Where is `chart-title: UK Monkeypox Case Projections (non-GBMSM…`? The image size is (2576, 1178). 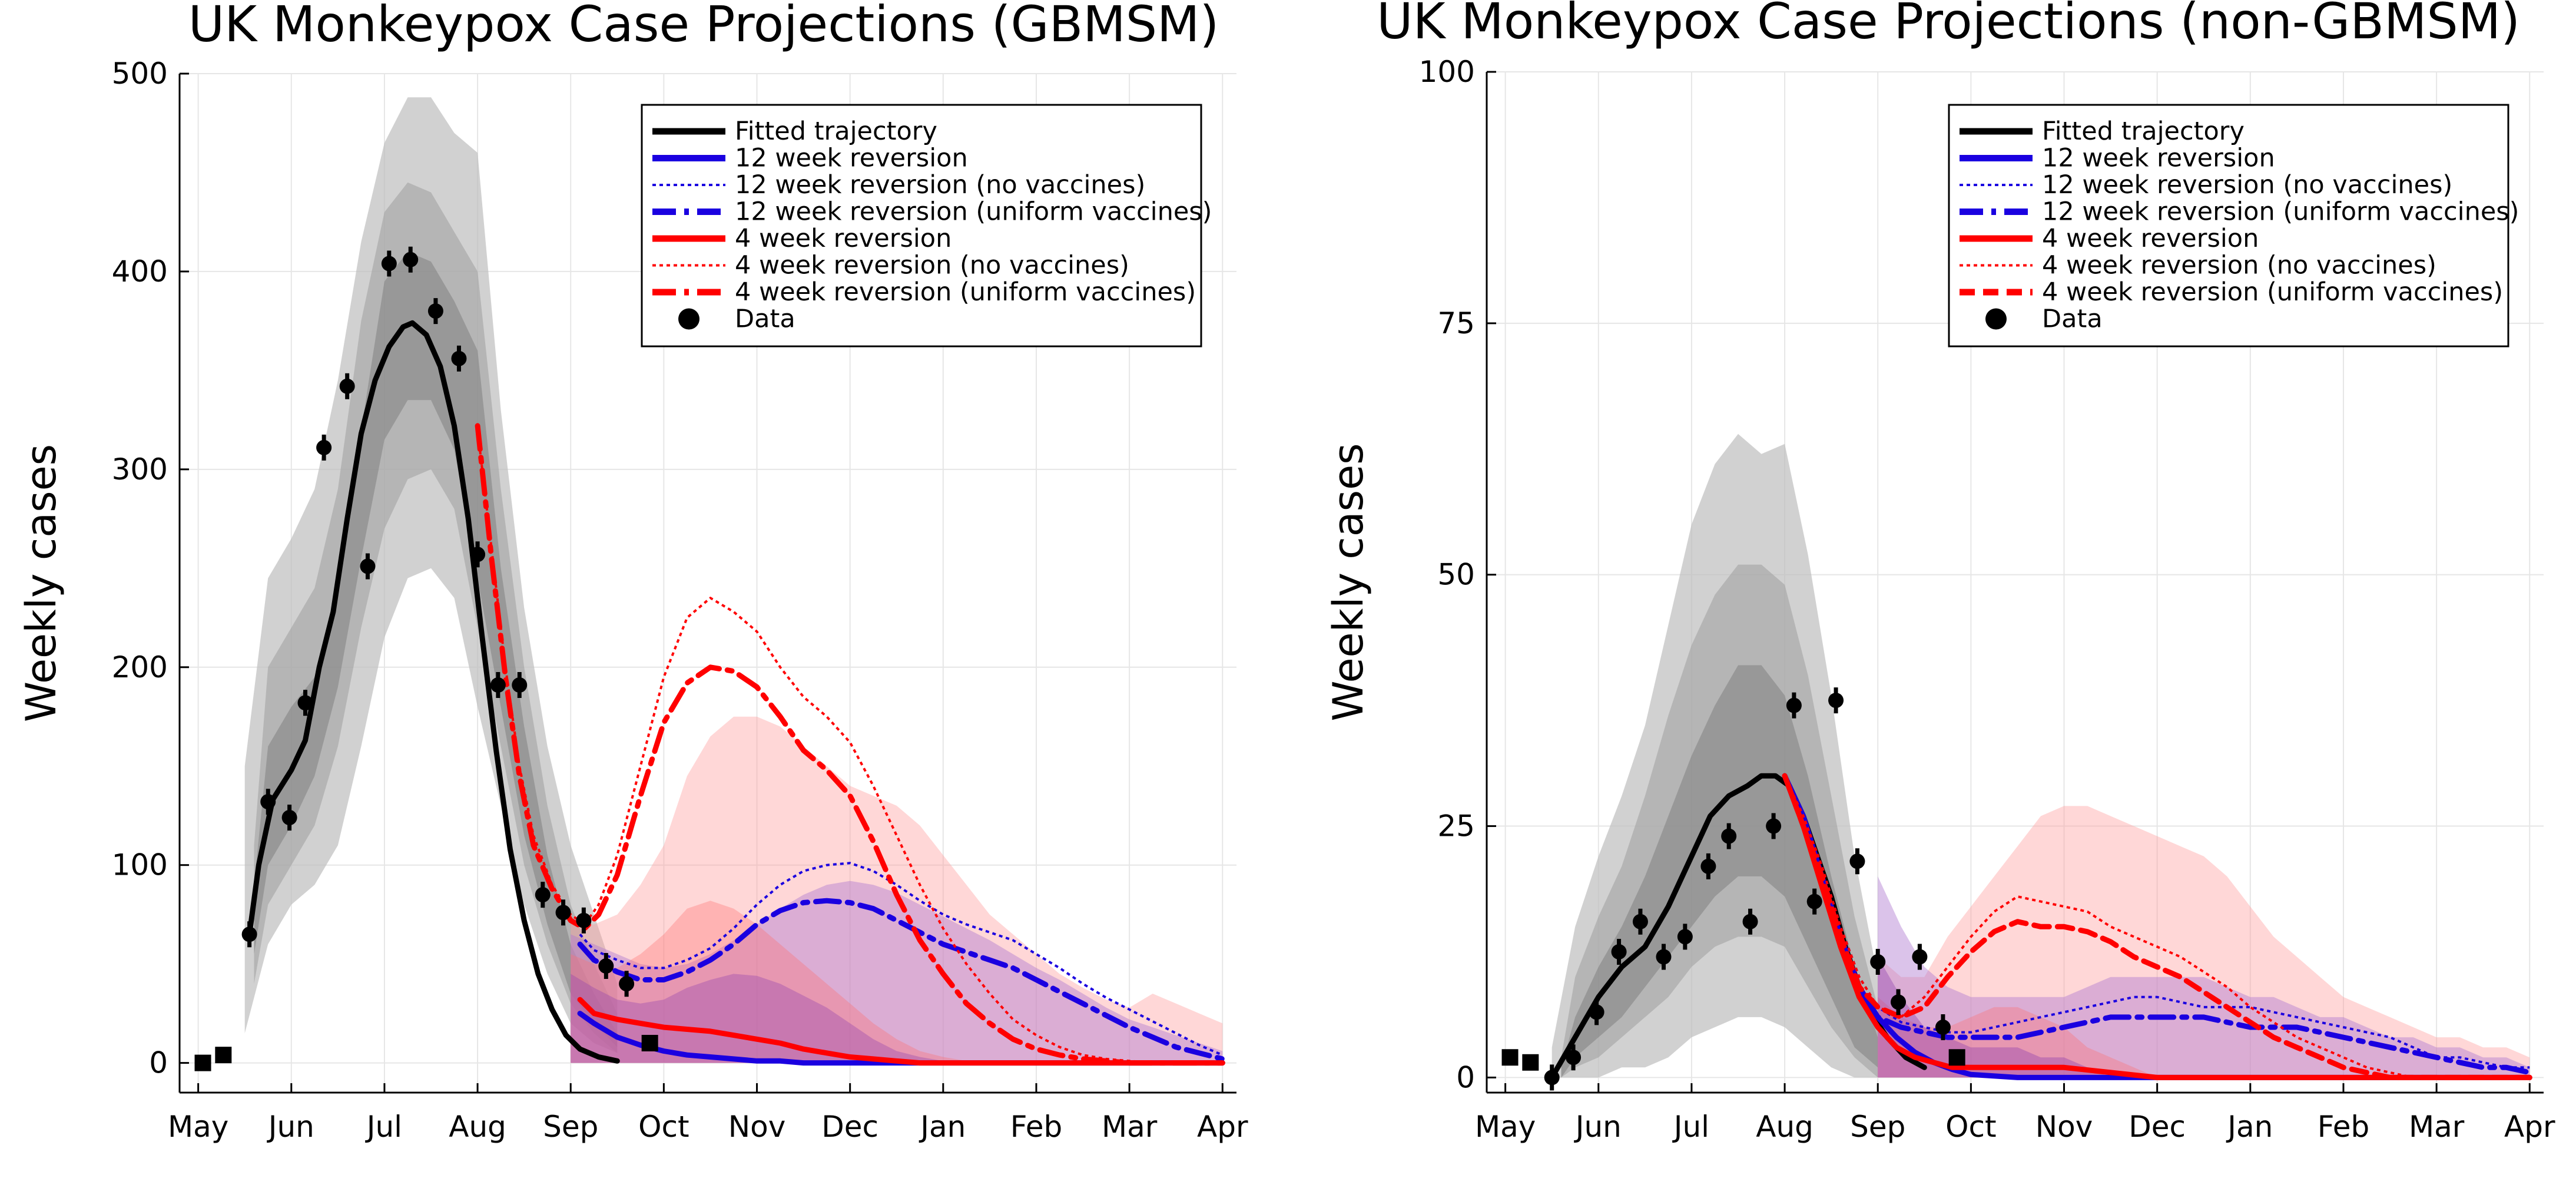
chart-title: UK Monkeypox Case Projections (non-GBMSM… is located at coordinates (1948, 25).